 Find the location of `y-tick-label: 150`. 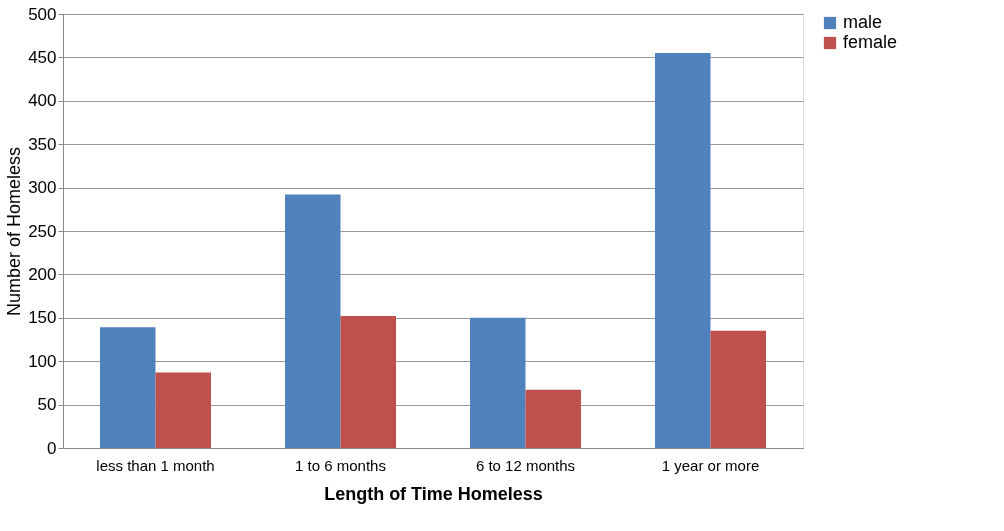

y-tick-label: 150 is located at coordinates (42, 318).